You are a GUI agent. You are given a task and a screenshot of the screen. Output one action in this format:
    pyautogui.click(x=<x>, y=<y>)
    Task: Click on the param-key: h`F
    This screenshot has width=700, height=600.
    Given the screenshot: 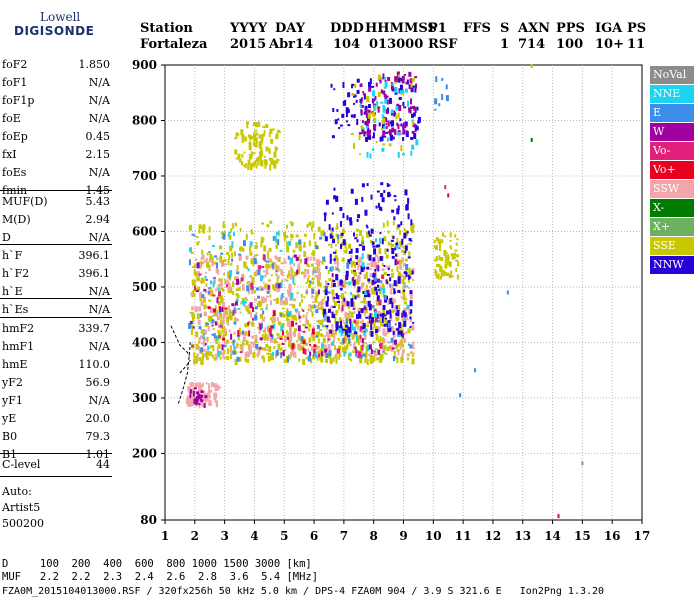 What is the action you would take?
    pyautogui.click(x=12, y=255)
    